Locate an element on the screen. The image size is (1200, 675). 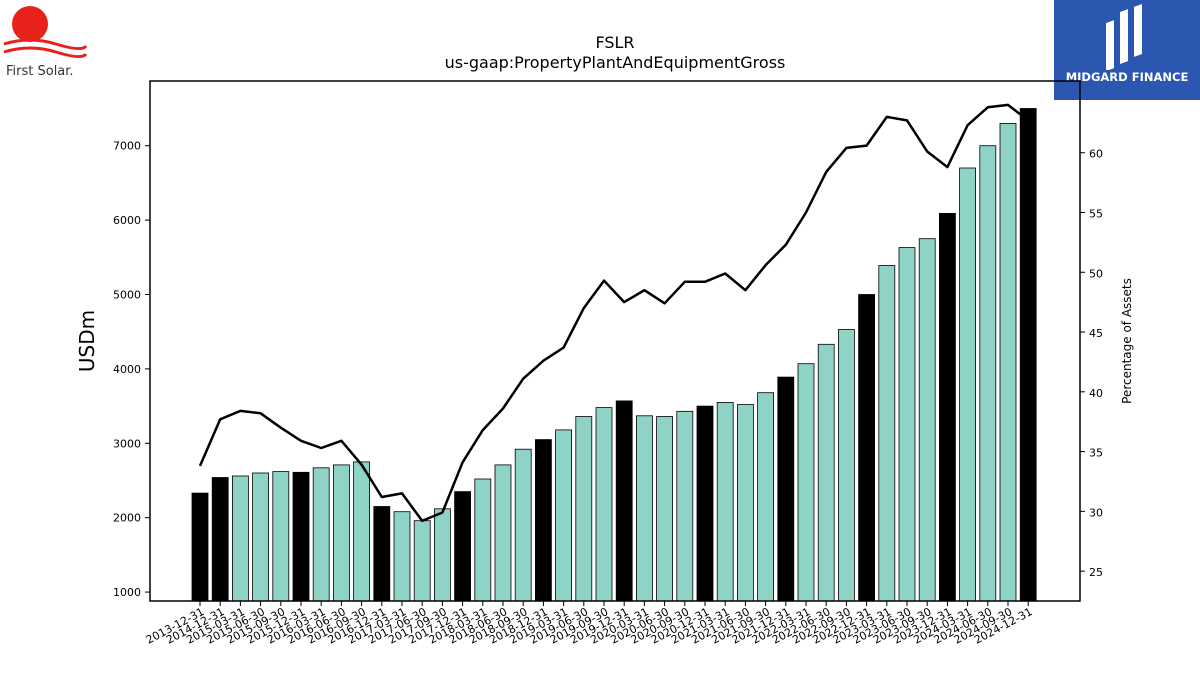
midgard-finance-emblem-icon is located at coordinates (1124, 37).